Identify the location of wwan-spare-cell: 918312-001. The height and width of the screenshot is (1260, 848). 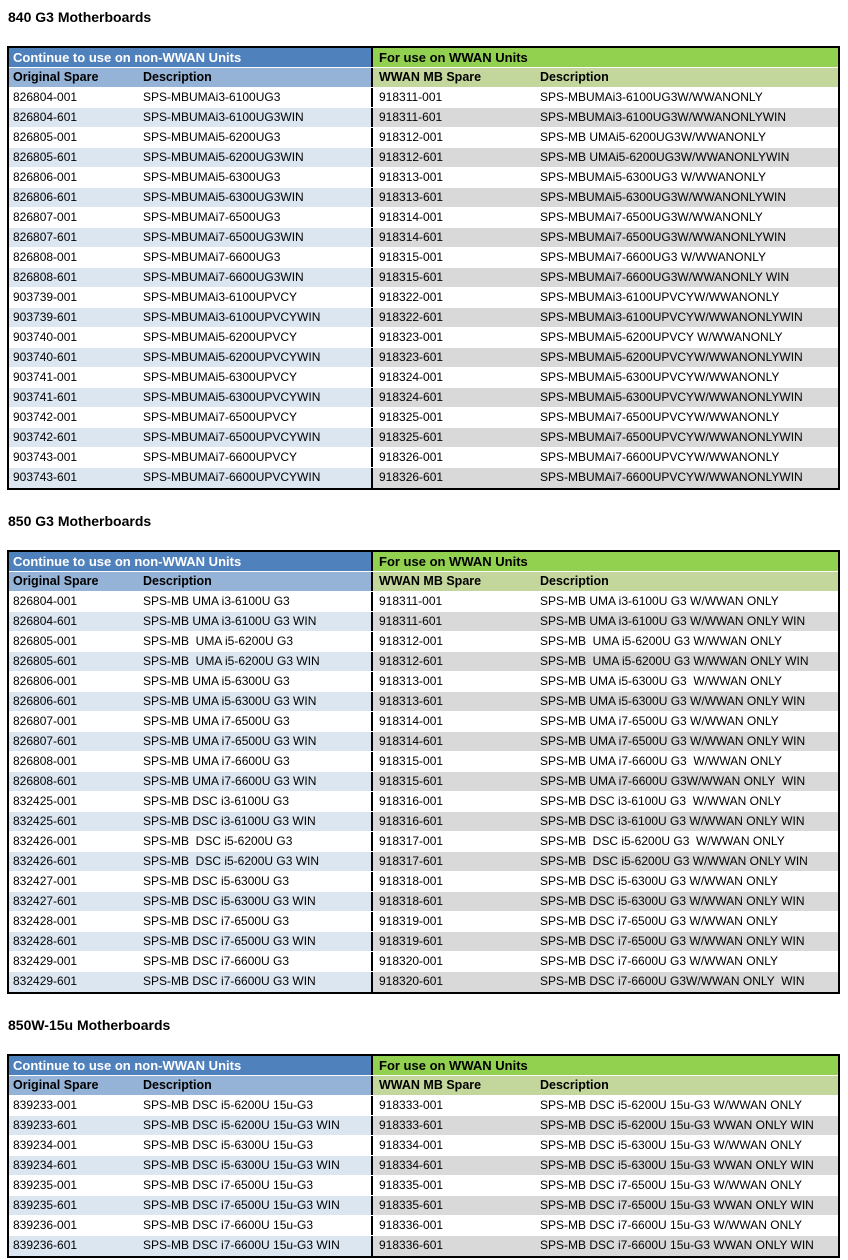
(453, 137).